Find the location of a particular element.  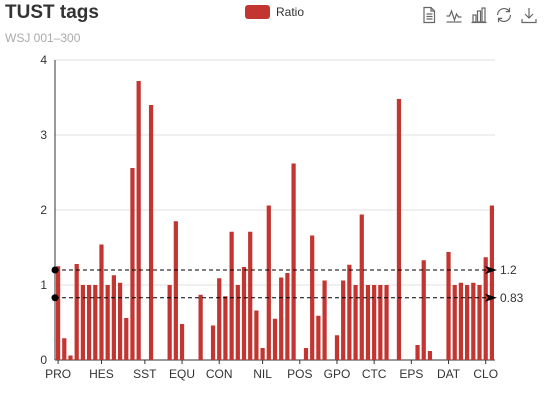

y-tick-label: 1 is located at coordinates (43, 285).